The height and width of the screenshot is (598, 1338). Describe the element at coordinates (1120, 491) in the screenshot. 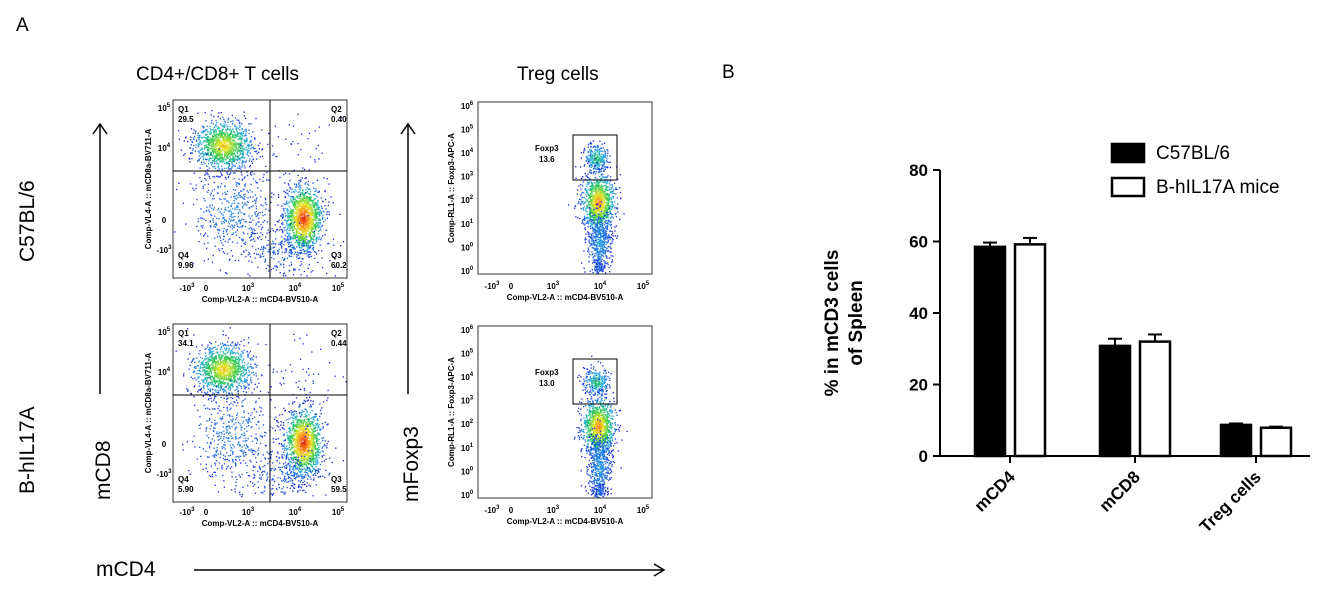

I see `x-tick-label: mCD8` at that location.